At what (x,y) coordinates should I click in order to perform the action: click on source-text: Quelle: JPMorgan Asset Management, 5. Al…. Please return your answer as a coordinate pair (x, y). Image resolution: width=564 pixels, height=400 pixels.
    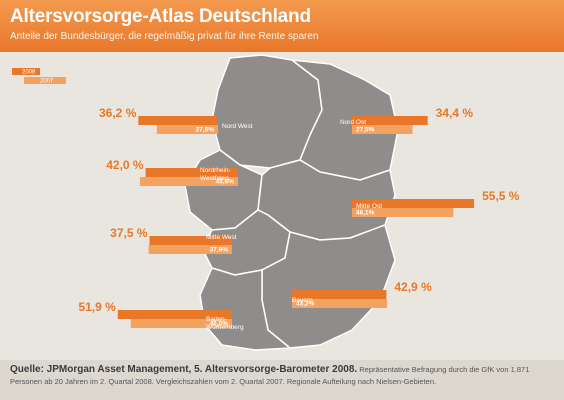
    Looking at the image, I should click on (184, 369).